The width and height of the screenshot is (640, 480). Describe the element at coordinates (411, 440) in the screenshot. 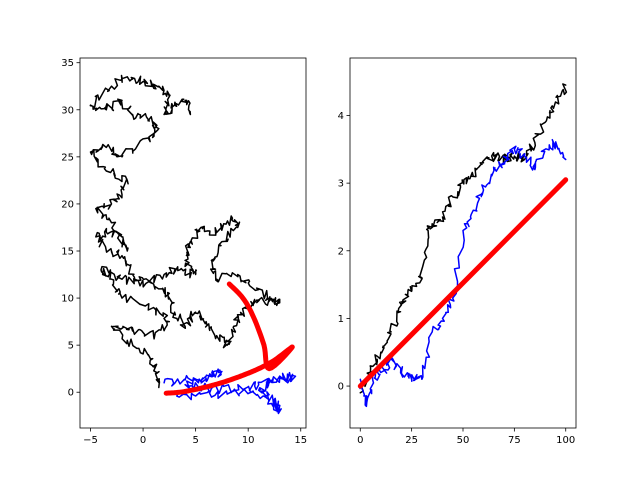

I see `x-tick-label: 25` at that location.